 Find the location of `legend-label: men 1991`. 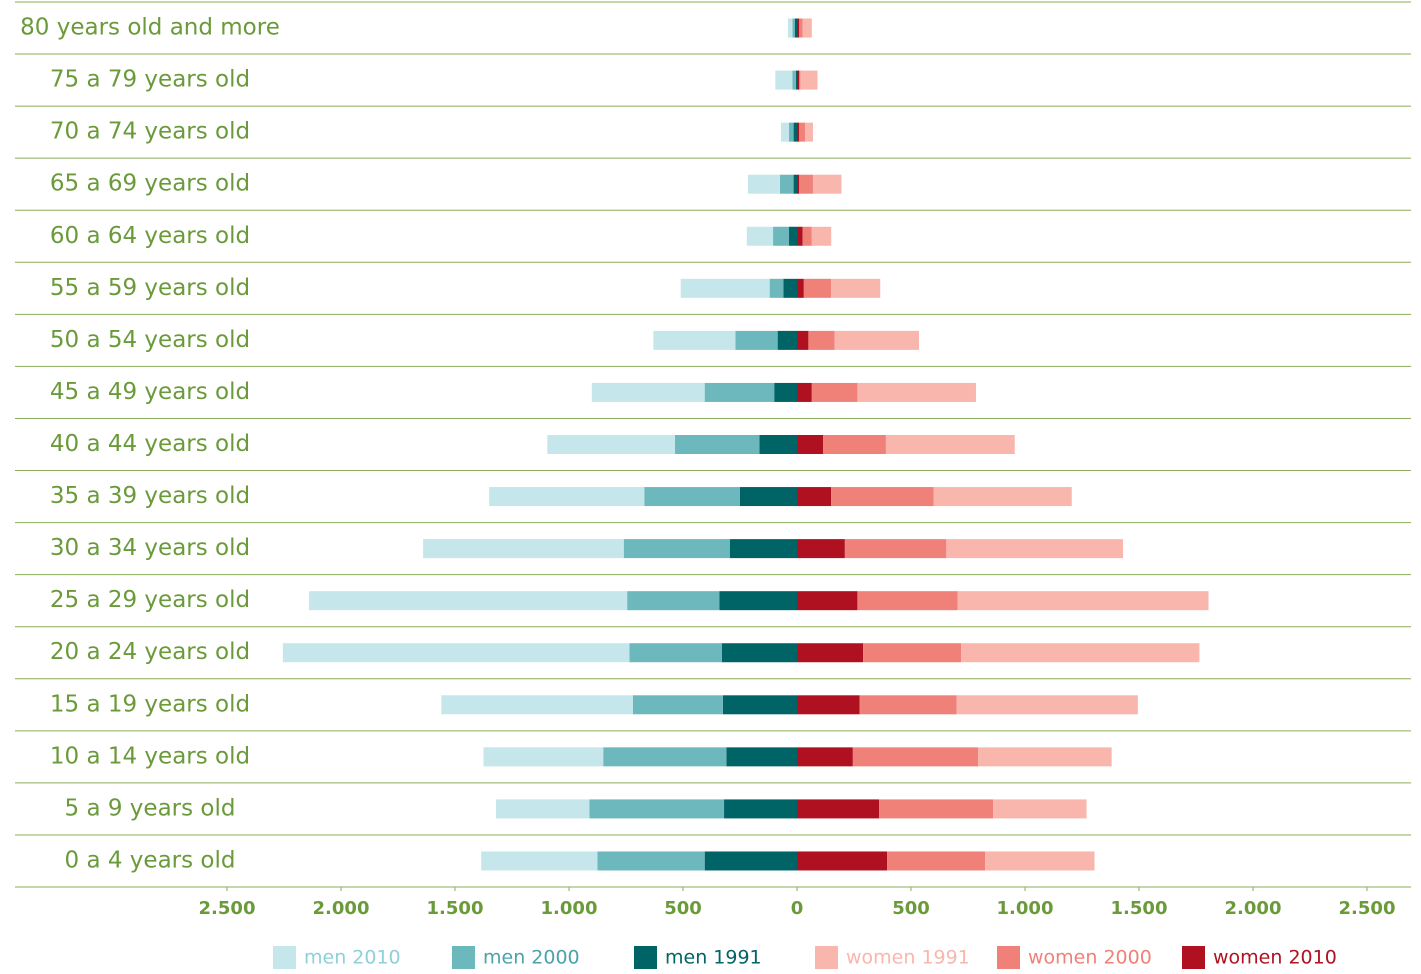

legend-label: men 1991 is located at coordinates (713, 958).